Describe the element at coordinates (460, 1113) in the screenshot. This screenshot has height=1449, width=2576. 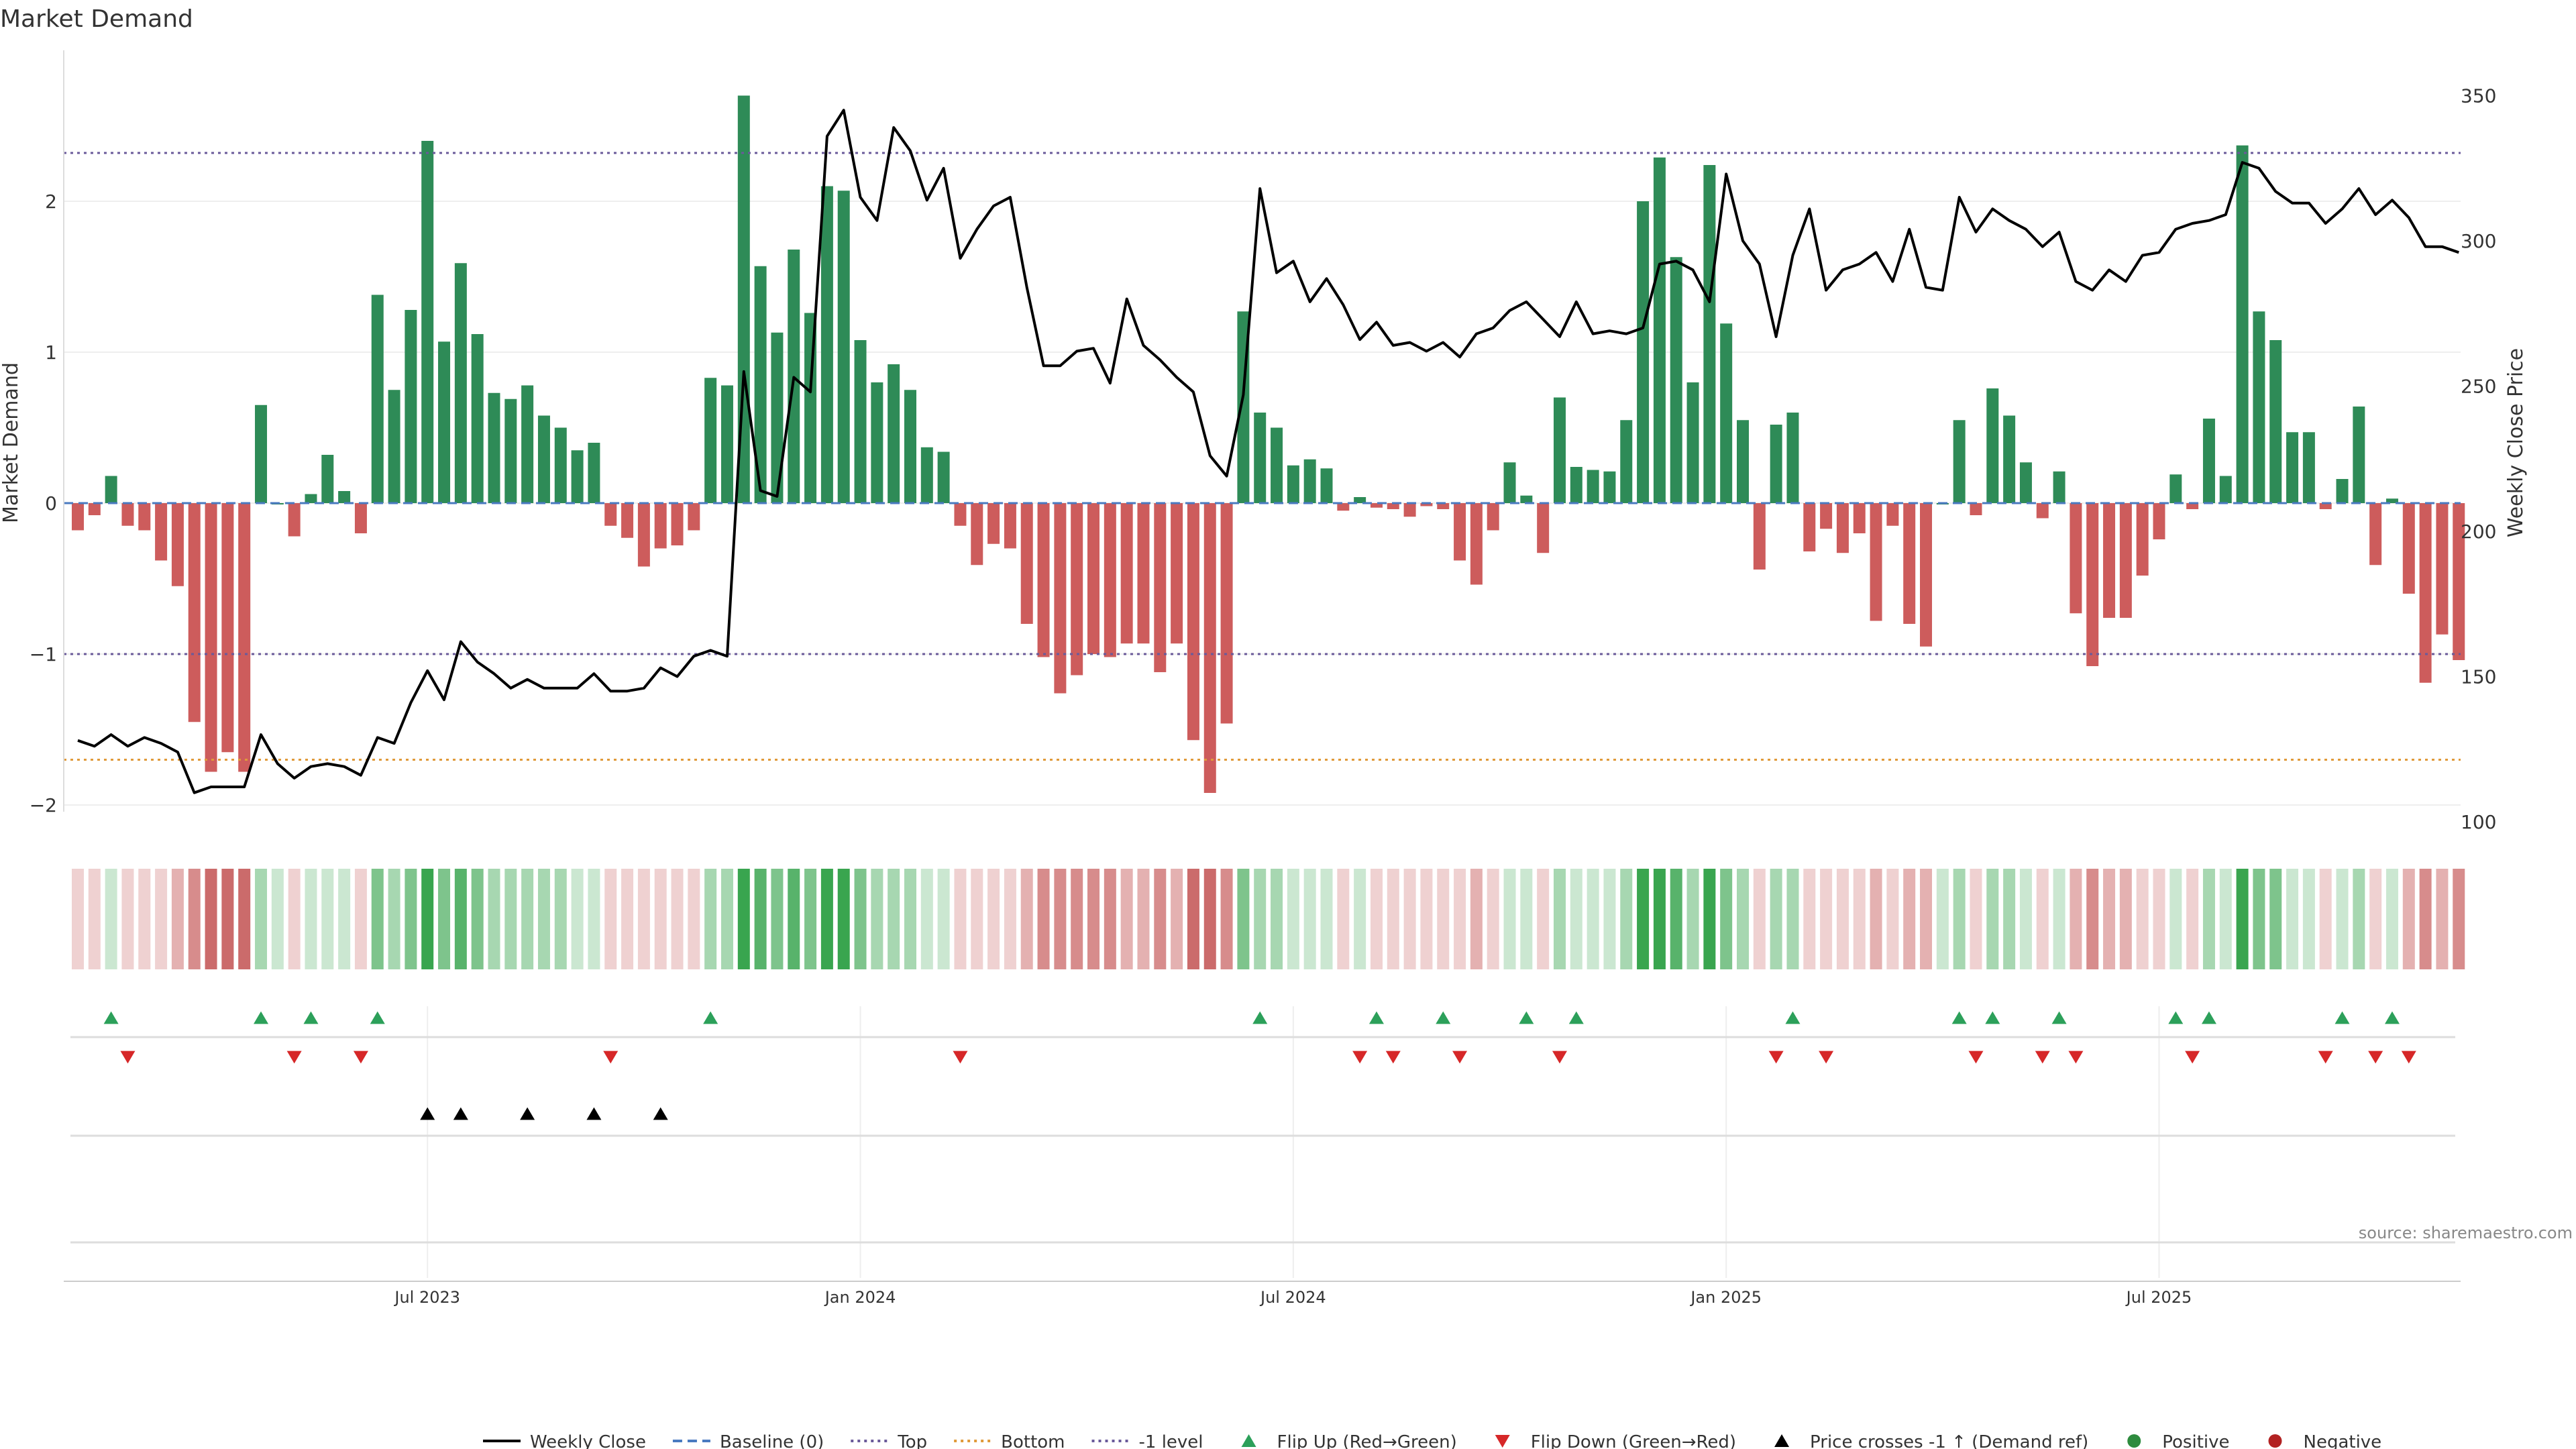
I see `price-cross-marker` at that location.